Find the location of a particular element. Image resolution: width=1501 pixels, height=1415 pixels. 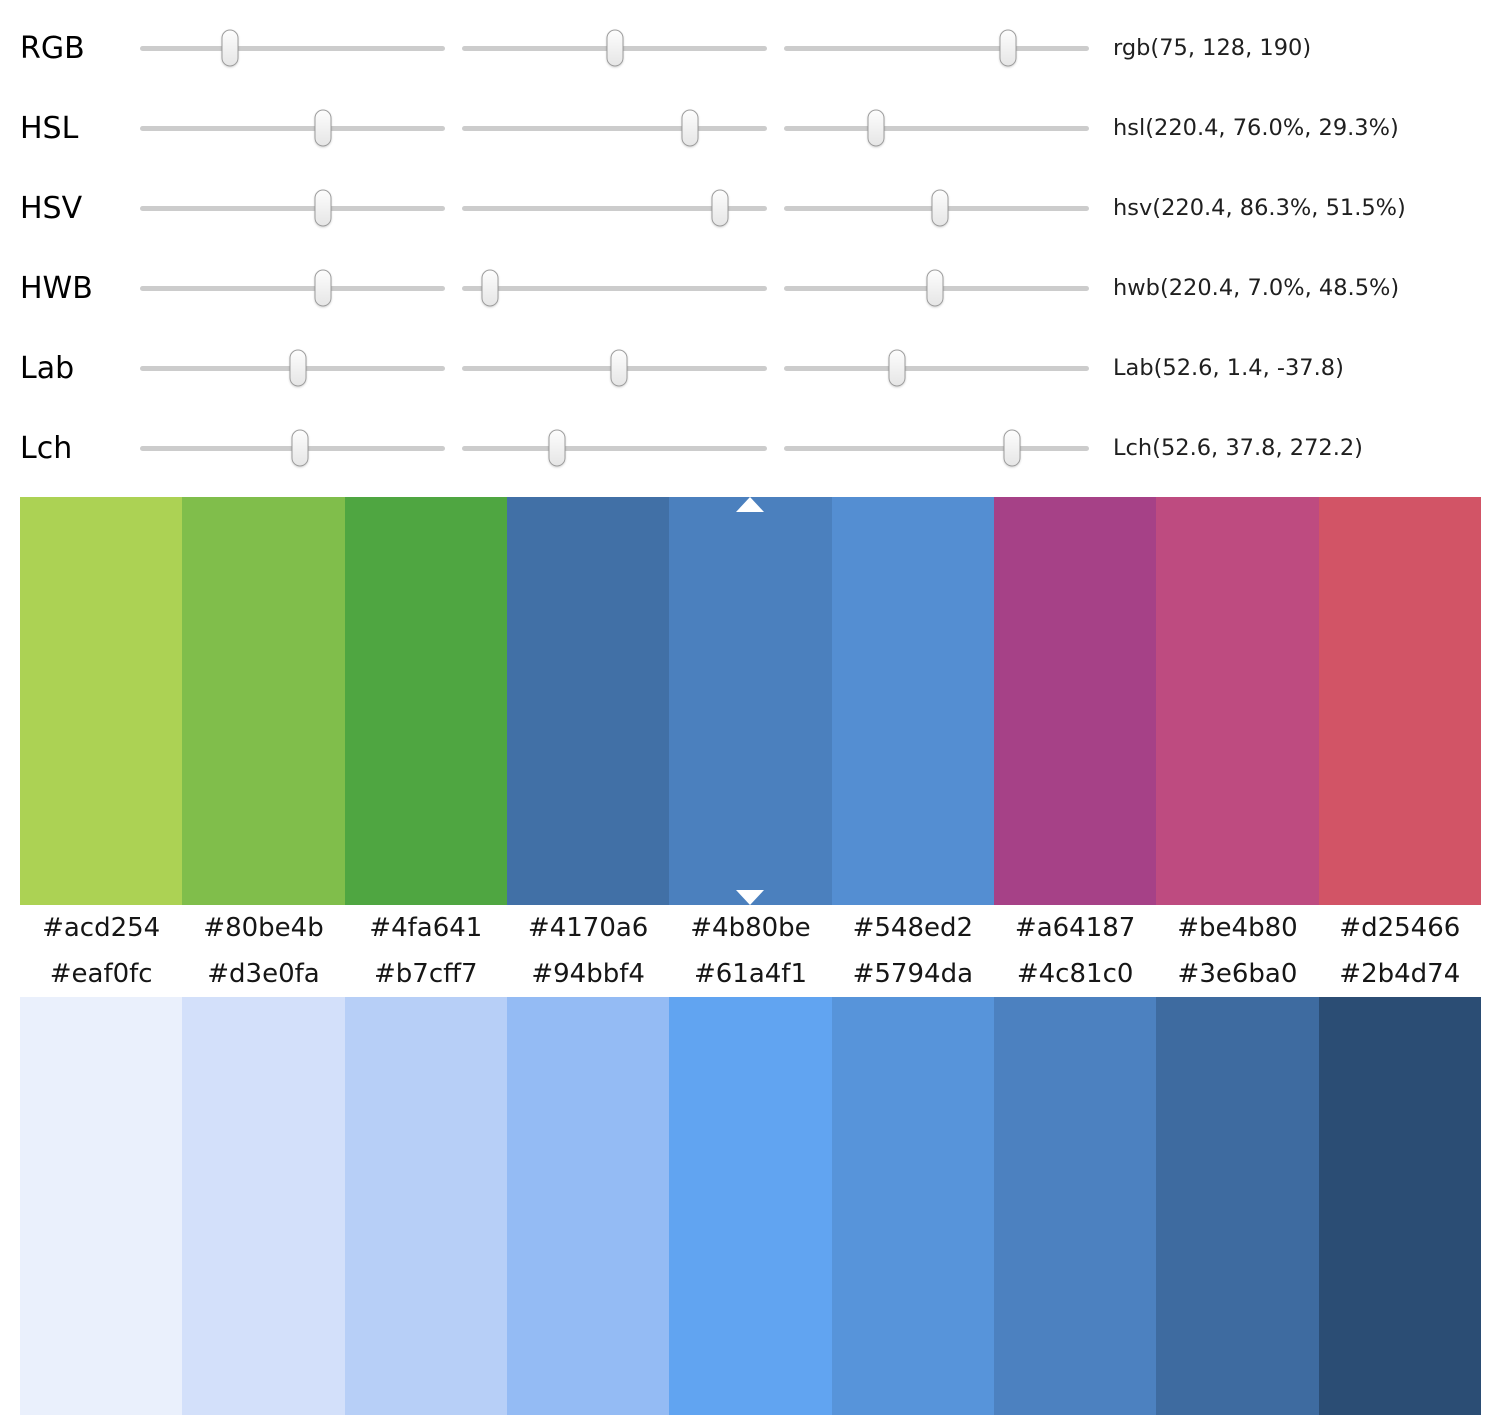

swatch-hex-label: #4b80be is located at coordinates (750, 928).